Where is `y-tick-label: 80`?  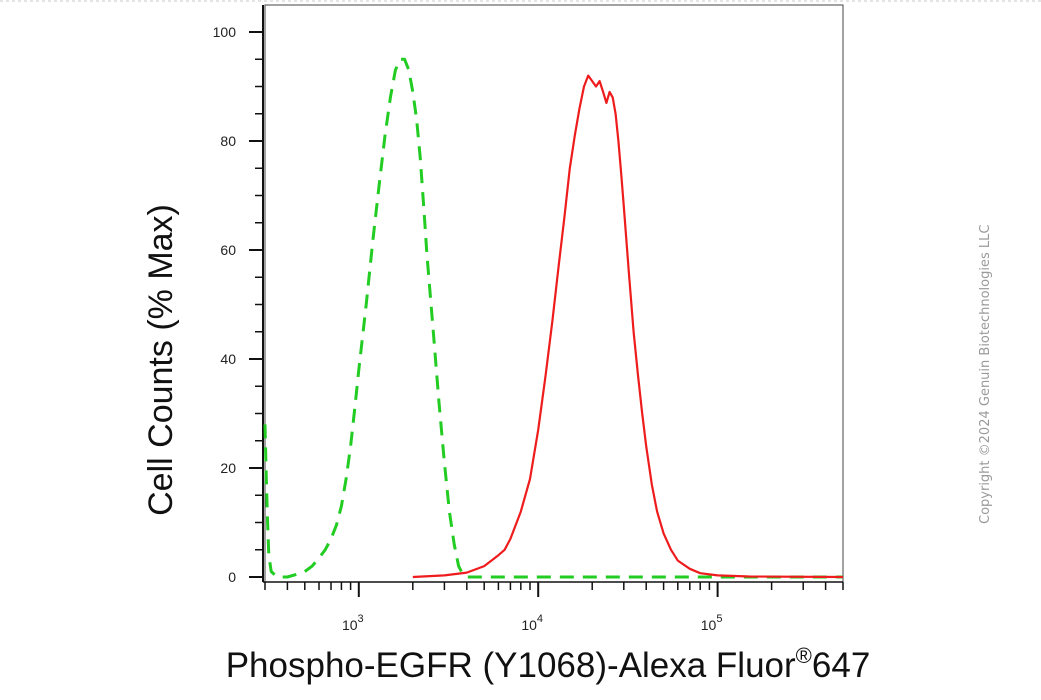 y-tick-label: 80 is located at coordinates (228, 141).